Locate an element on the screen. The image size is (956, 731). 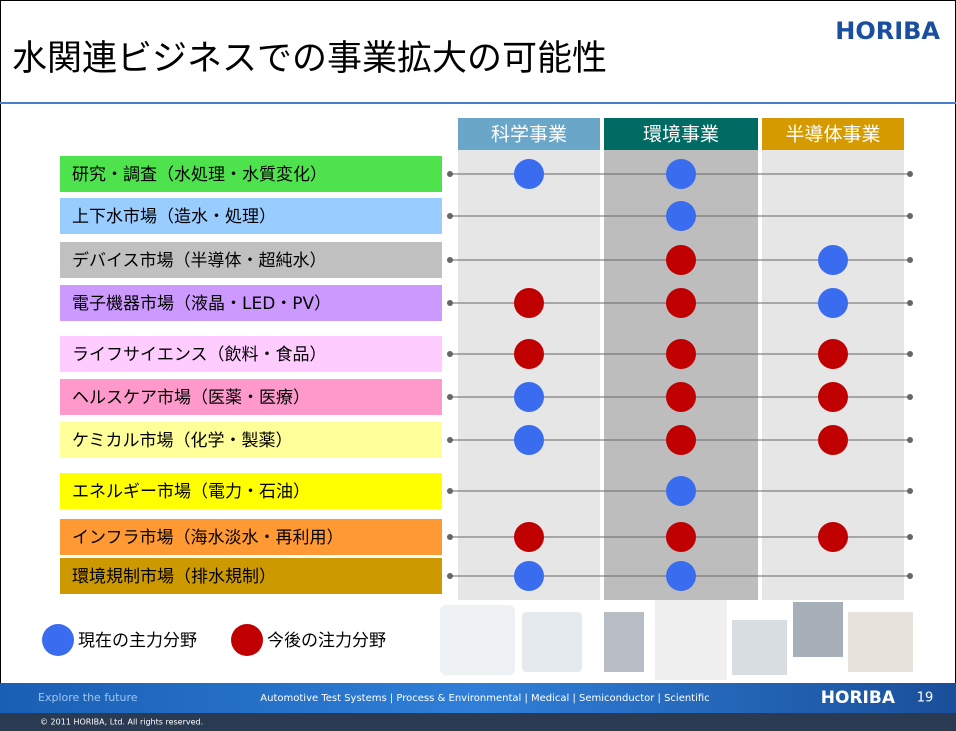
row-label: インフラ市場（海水淡水・再利用） is located at coordinates (208, 538).